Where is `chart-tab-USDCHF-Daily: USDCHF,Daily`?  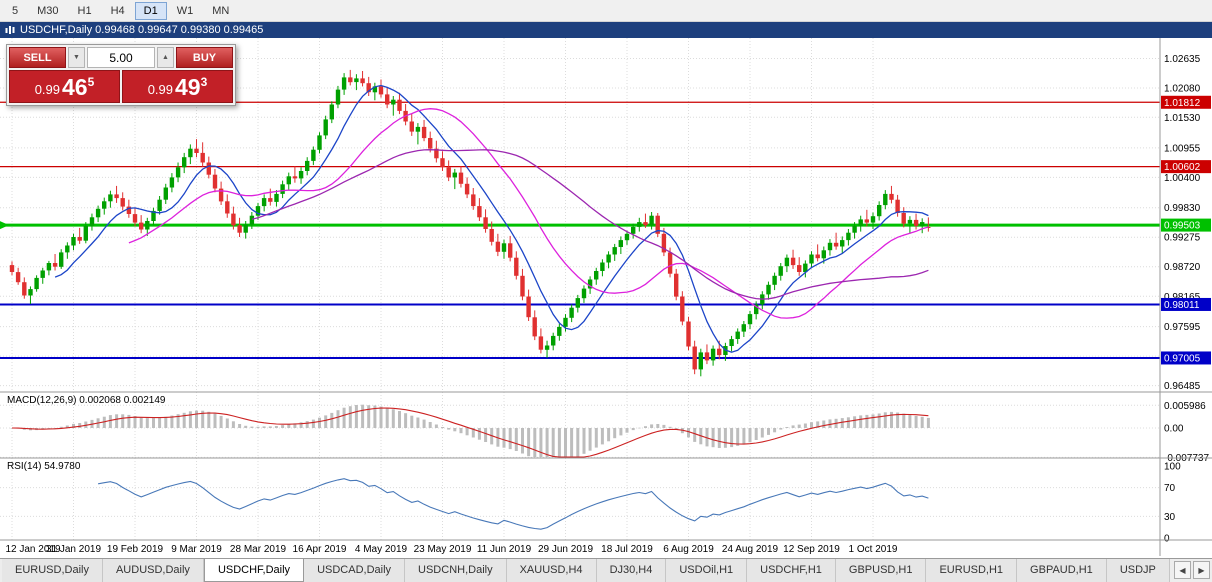
chart-tab-USDCHF-Daily: USDCHF,Daily is located at coordinates (254, 570).